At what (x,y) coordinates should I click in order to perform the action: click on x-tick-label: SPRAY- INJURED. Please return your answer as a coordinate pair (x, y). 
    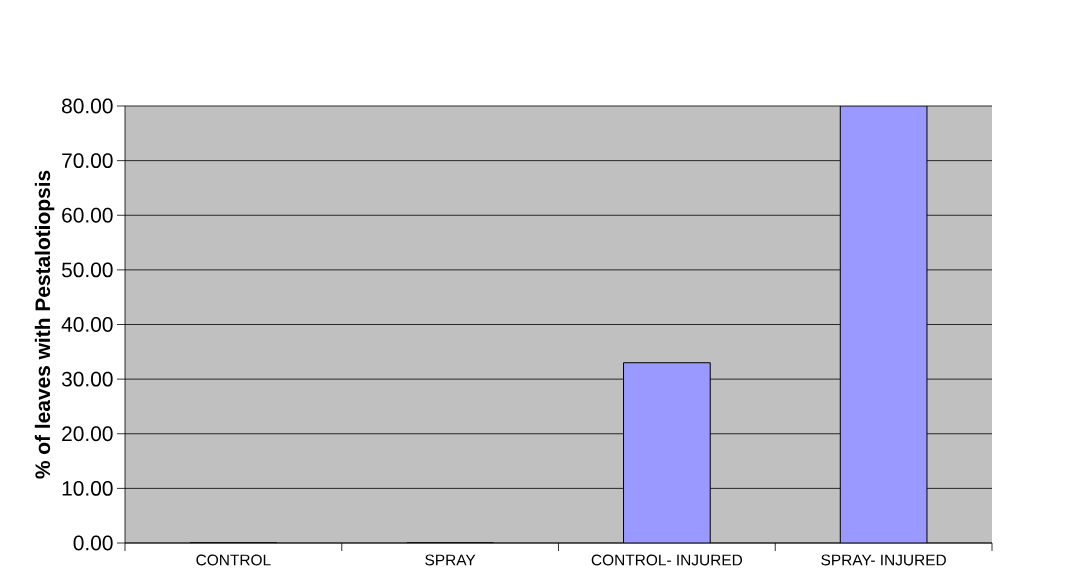
    Looking at the image, I should click on (883, 560).